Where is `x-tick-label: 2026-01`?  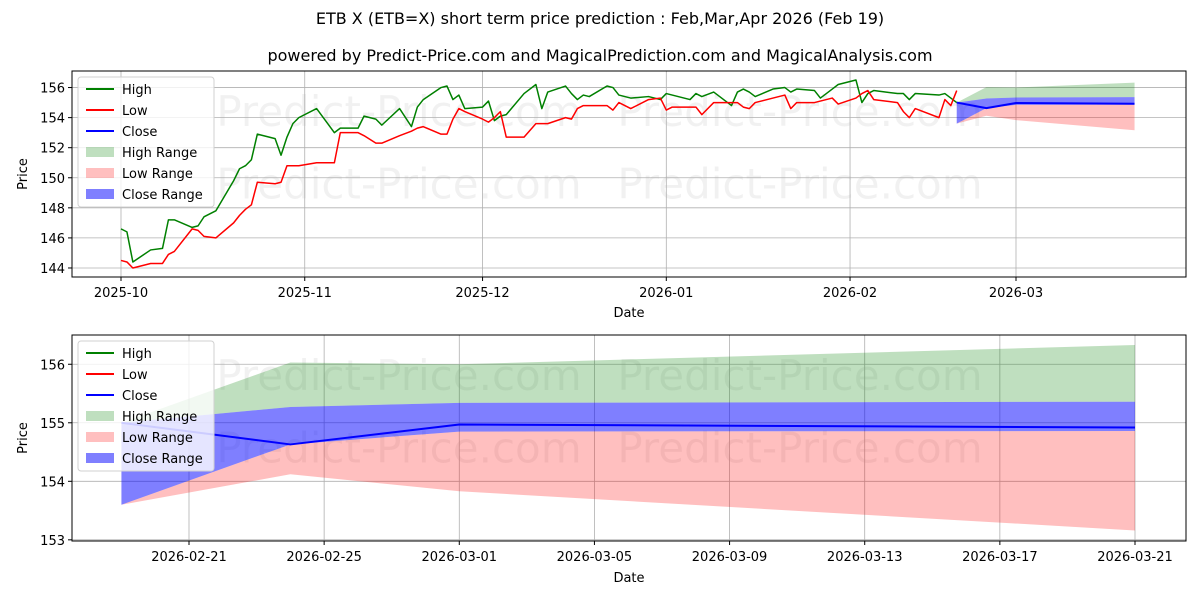 x-tick-label: 2026-01 is located at coordinates (666, 293).